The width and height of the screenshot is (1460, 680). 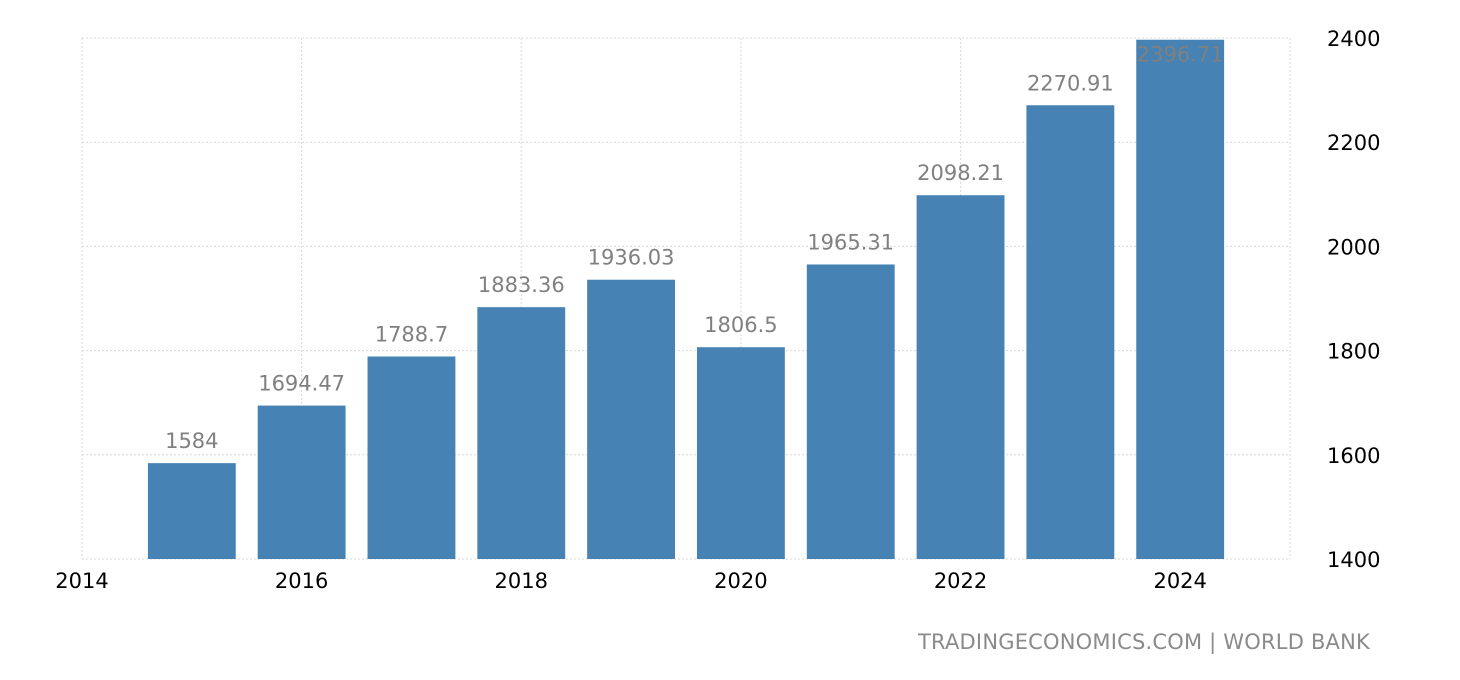 I want to click on data-label: 1965.31, so click(x=850, y=242).